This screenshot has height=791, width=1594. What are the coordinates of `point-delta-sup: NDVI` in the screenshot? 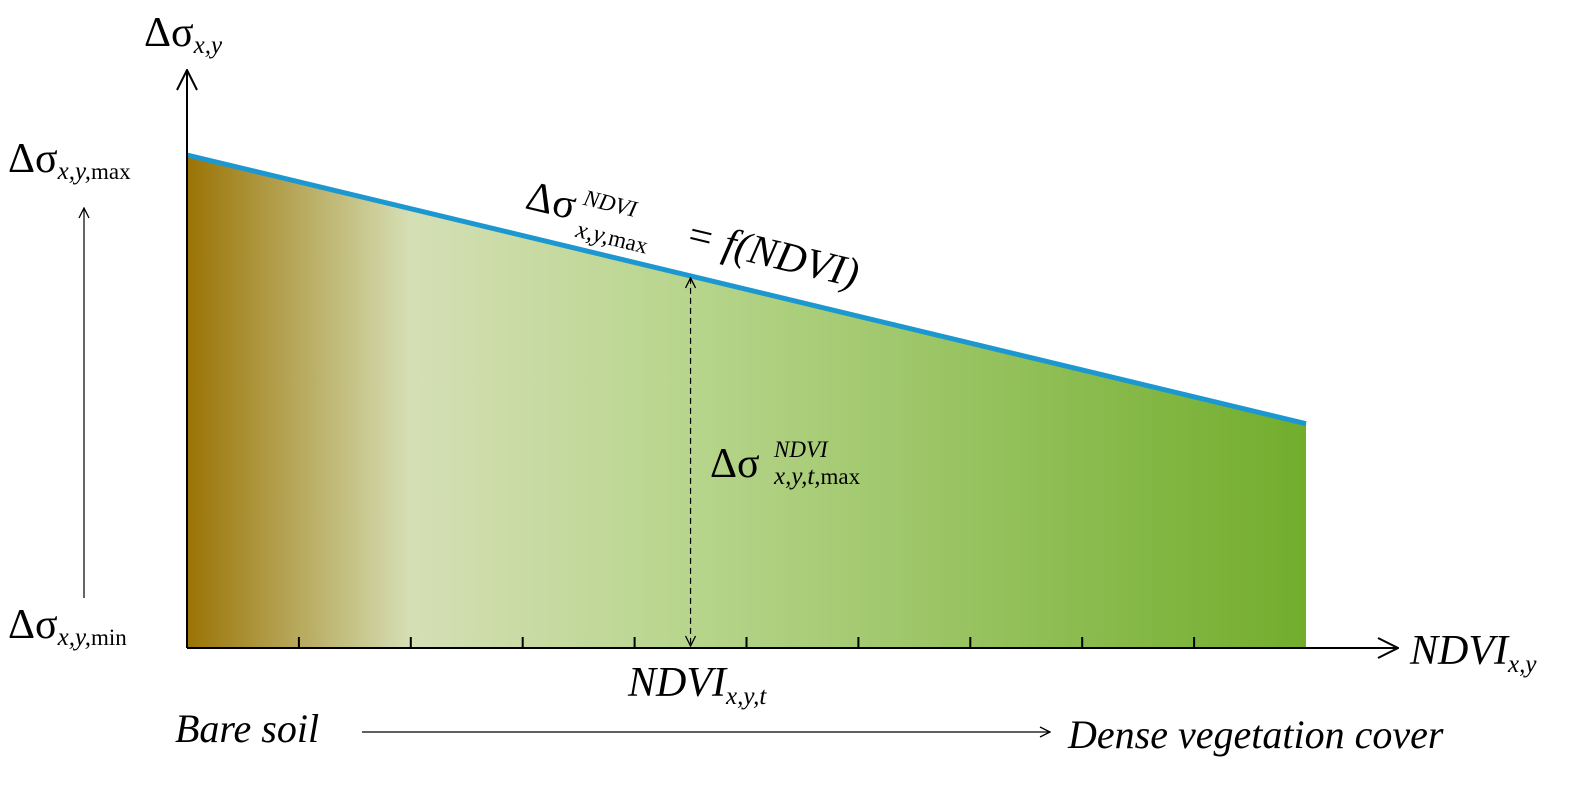 It's located at (801, 449).